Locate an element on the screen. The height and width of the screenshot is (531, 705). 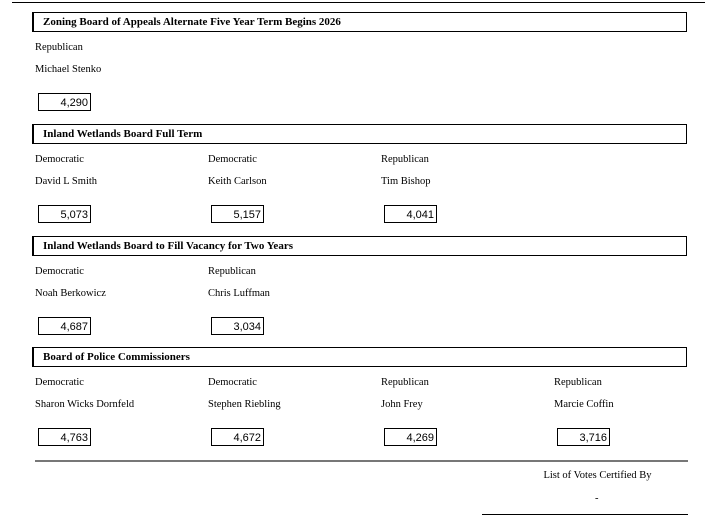
top-rule is located at coordinates (358, 2).